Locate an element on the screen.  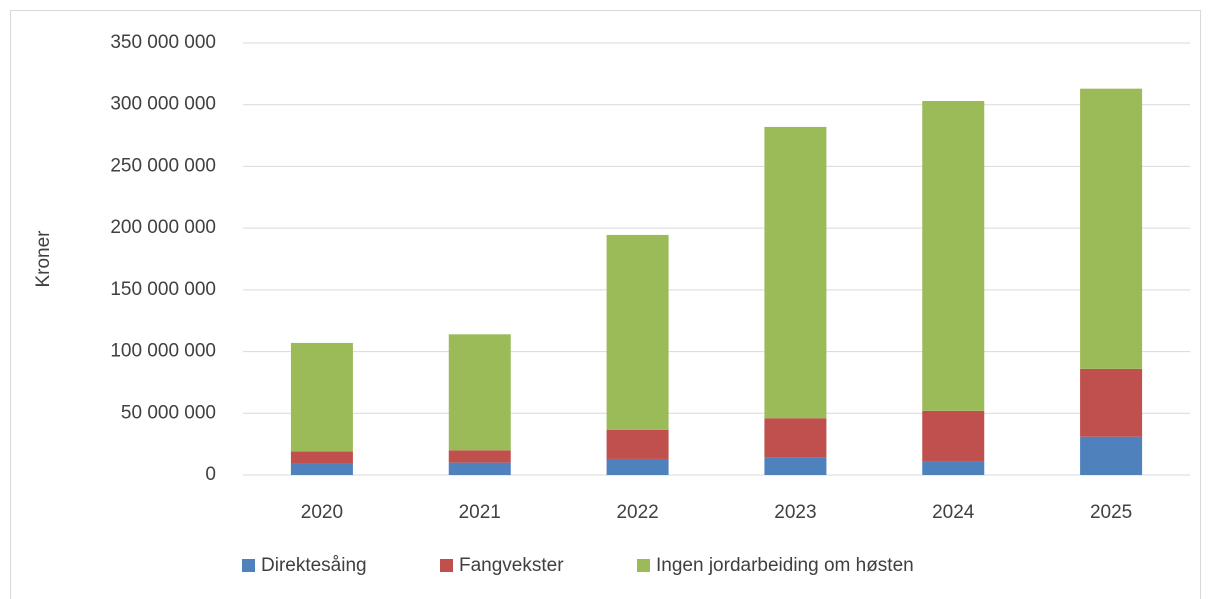
legend-label: Ingen jordarbeiding om høsten is located at coordinates (785, 565).